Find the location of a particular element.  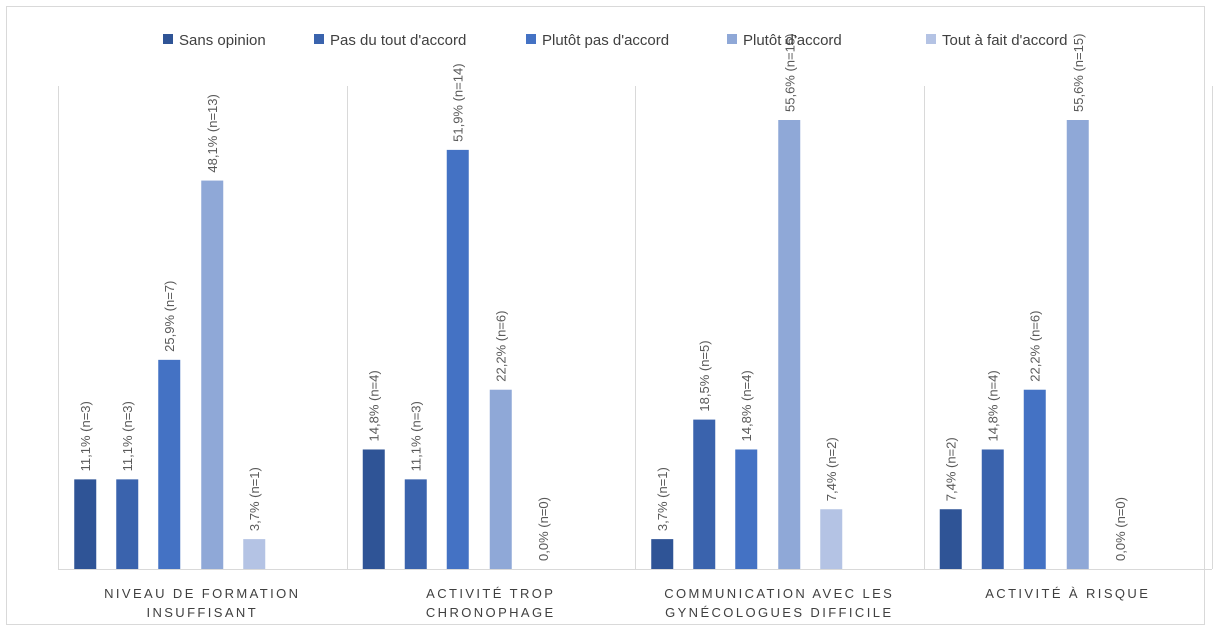

category-label: NIVEAU DE FORMATION is located at coordinates (202, 593).